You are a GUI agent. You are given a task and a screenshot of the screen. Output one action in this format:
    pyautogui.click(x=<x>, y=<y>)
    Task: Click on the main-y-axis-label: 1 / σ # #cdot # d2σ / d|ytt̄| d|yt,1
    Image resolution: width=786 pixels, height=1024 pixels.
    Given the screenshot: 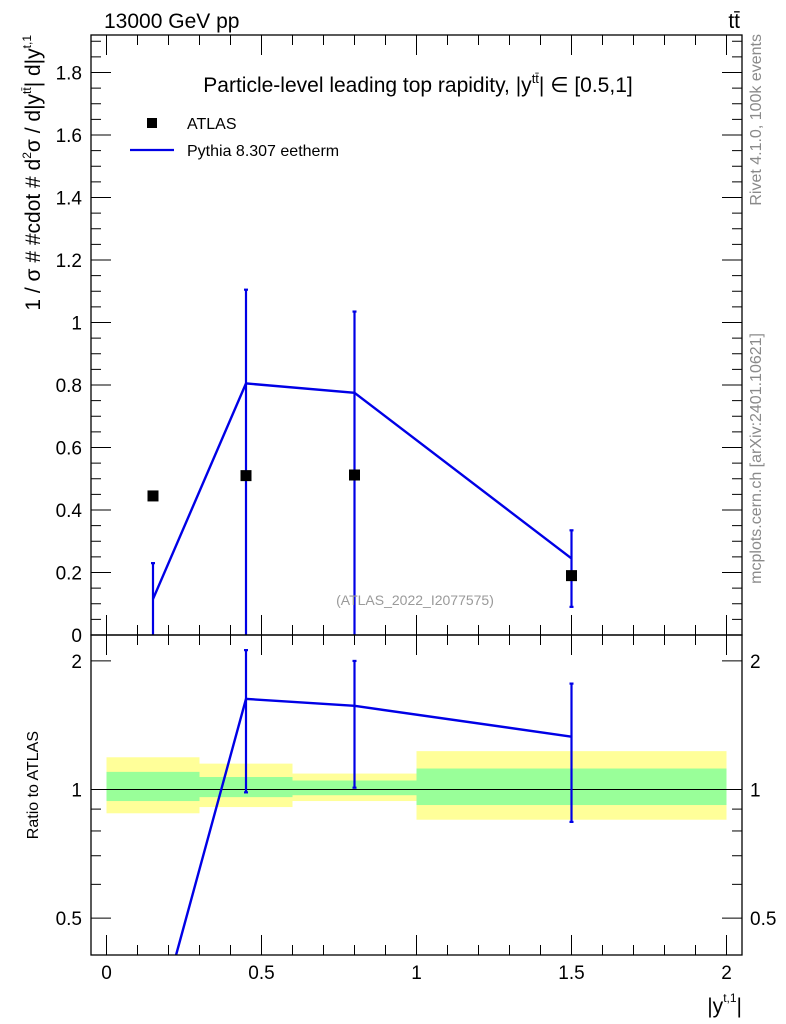 What is the action you would take?
    pyautogui.click(x=32, y=173)
    